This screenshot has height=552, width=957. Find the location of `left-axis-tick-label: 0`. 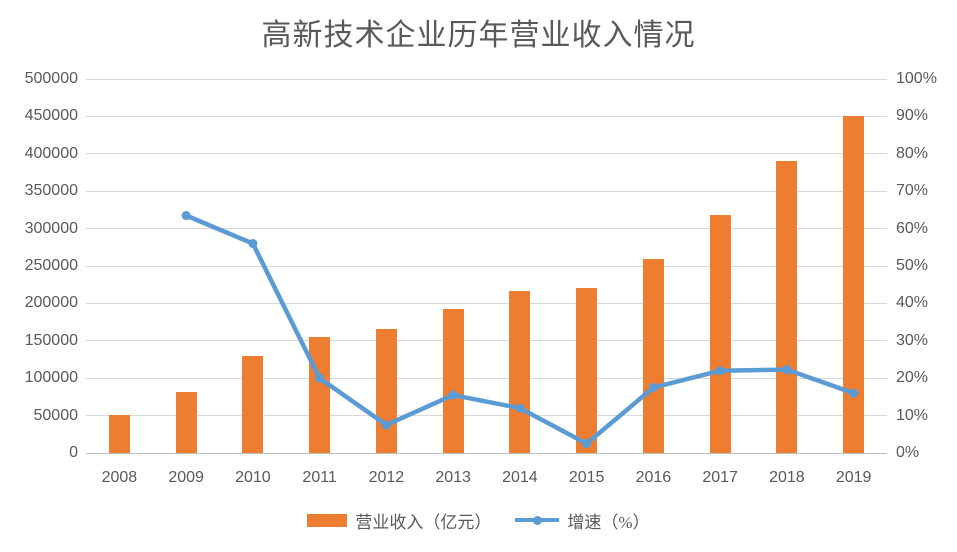

left-axis-tick-label: 0 is located at coordinates (73, 452).